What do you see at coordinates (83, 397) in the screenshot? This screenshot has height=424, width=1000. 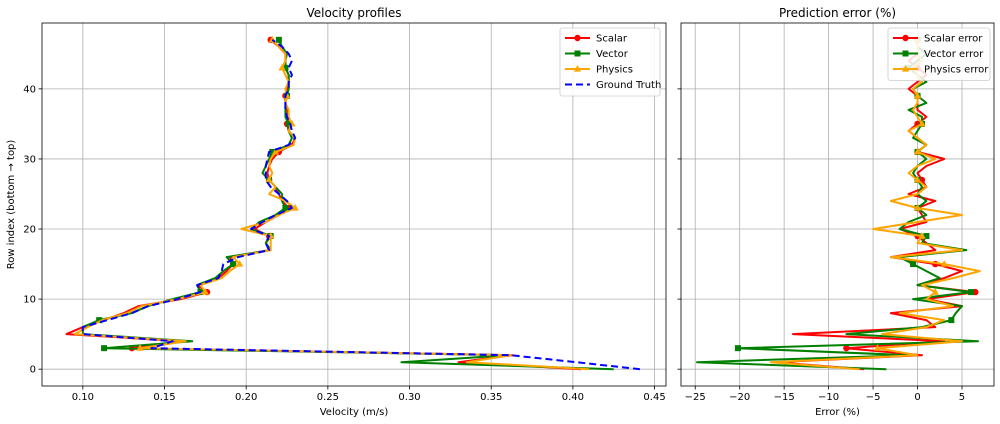 I see `x-tick-label: 0.10` at bounding box center [83, 397].